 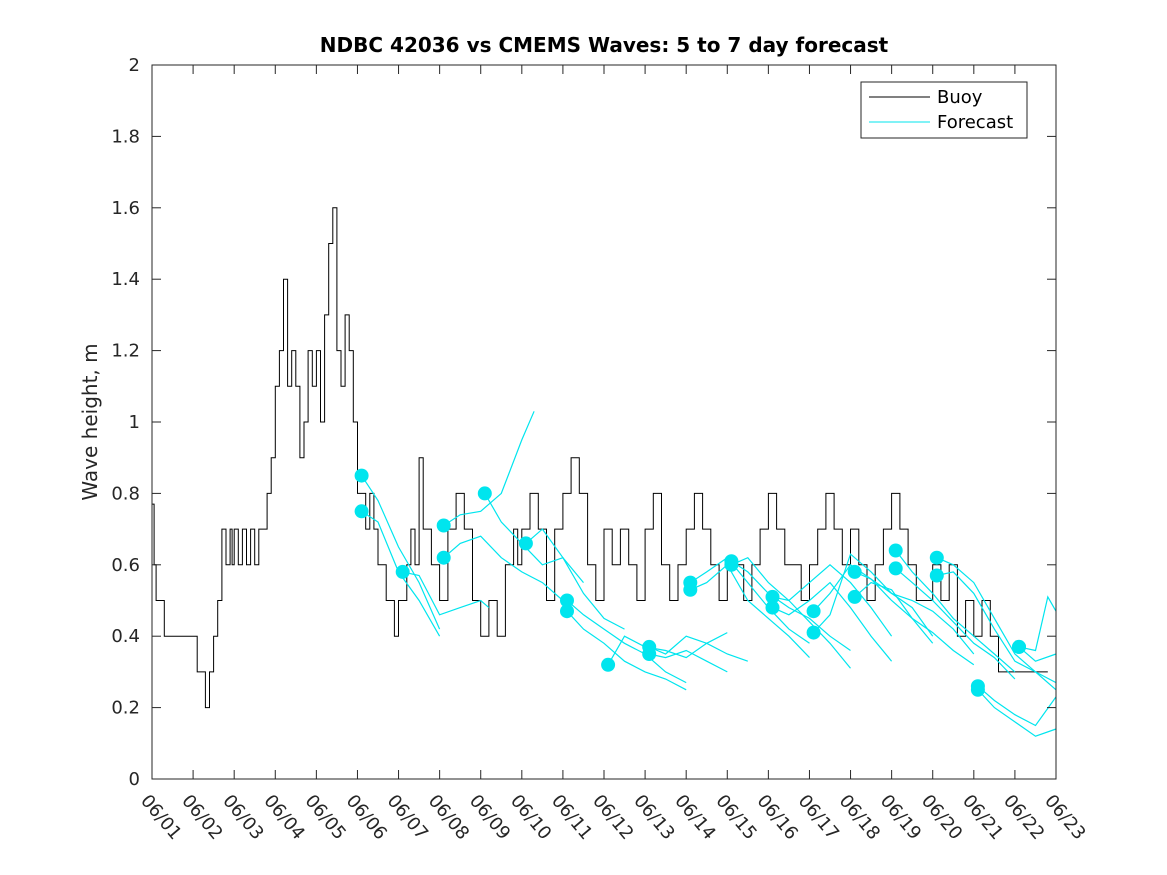 I want to click on x-tick-label: 06/19, so click(x=900, y=817).